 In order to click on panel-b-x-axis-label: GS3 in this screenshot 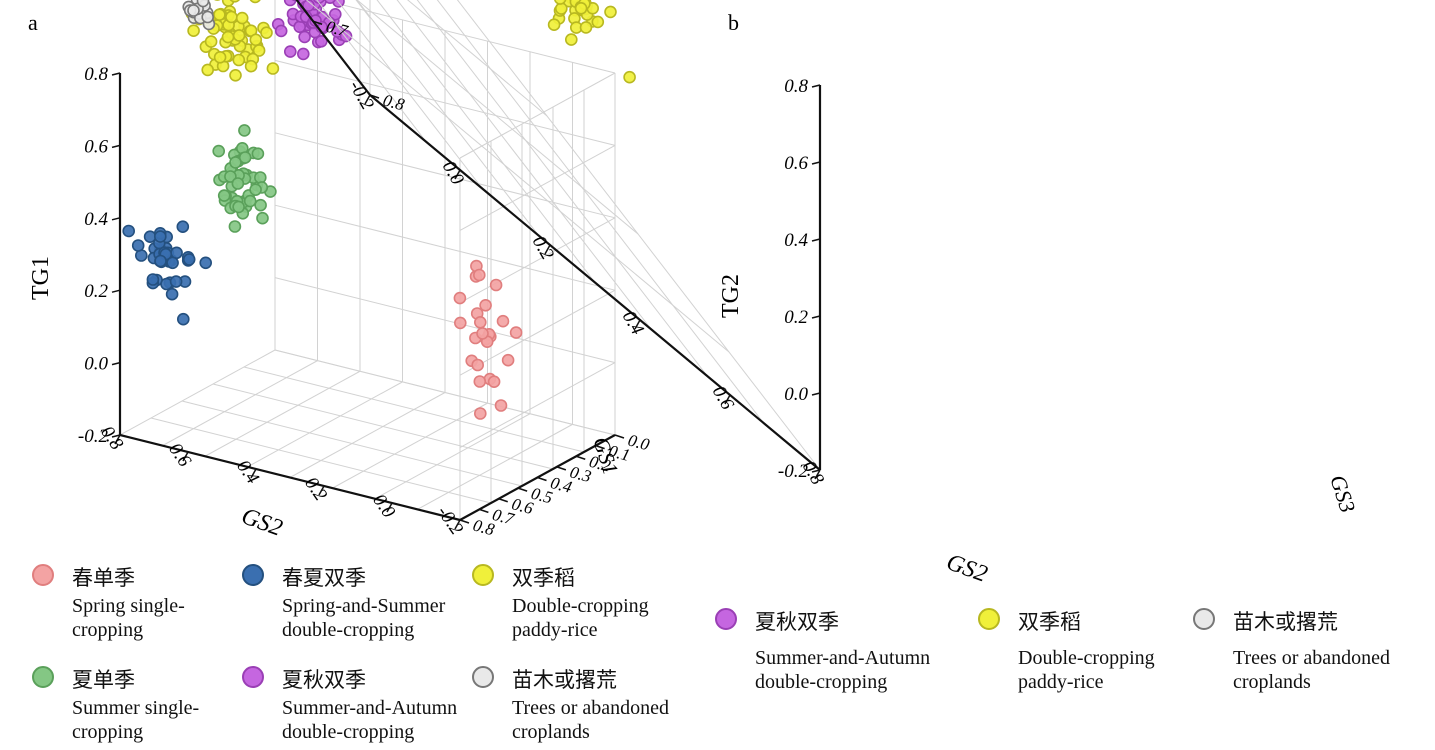, I will do `click(1342, 494)`.